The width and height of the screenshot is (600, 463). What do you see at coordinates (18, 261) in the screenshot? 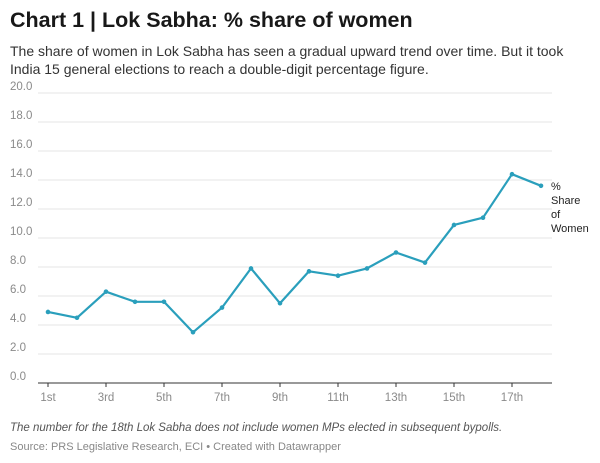
I see `y-tick-label: 8.0` at bounding box center [18, 261].